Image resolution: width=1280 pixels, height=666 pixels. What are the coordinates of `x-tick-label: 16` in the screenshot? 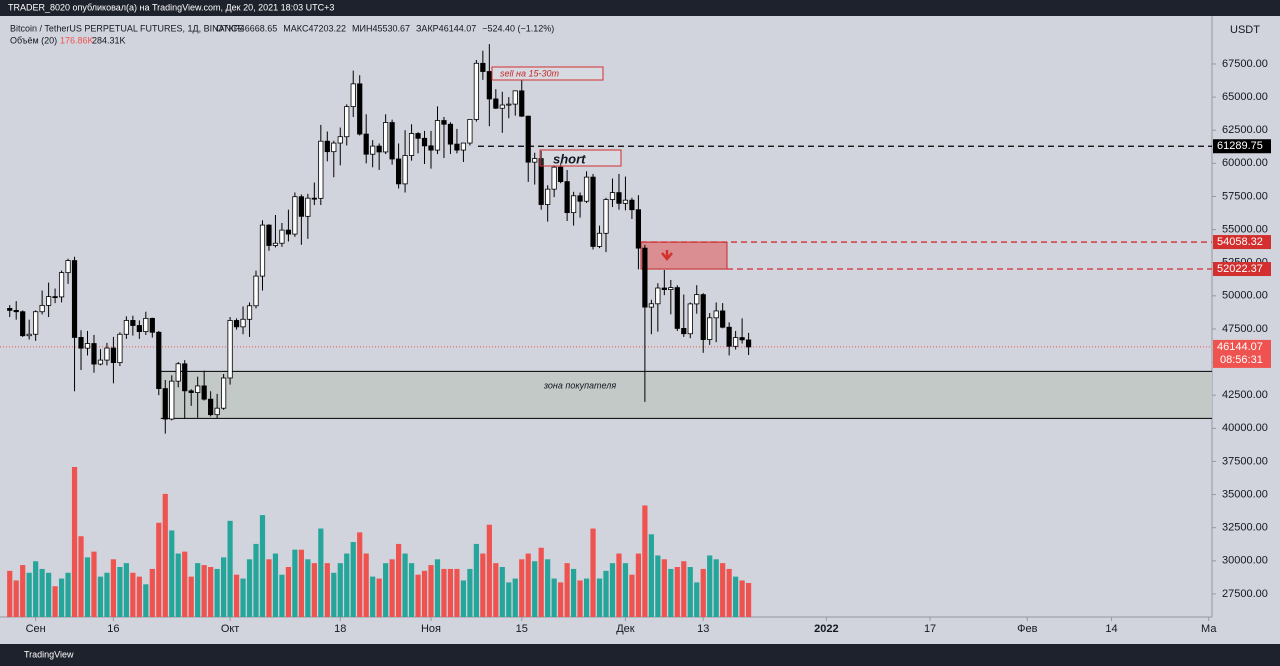 It's located at (113, 629).